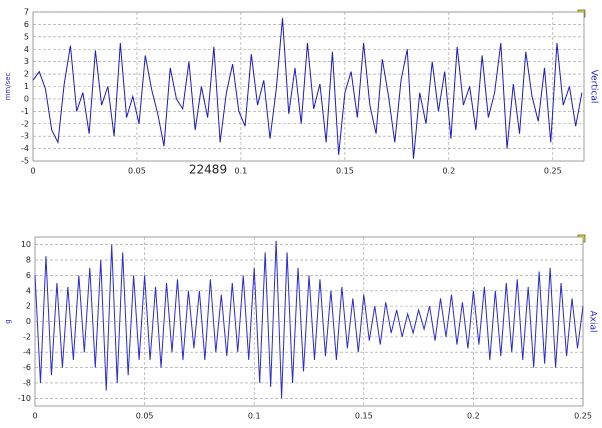 This screenshot has height=428, width=602. I want to click on y-tick-label: 3, so click(26, 61).